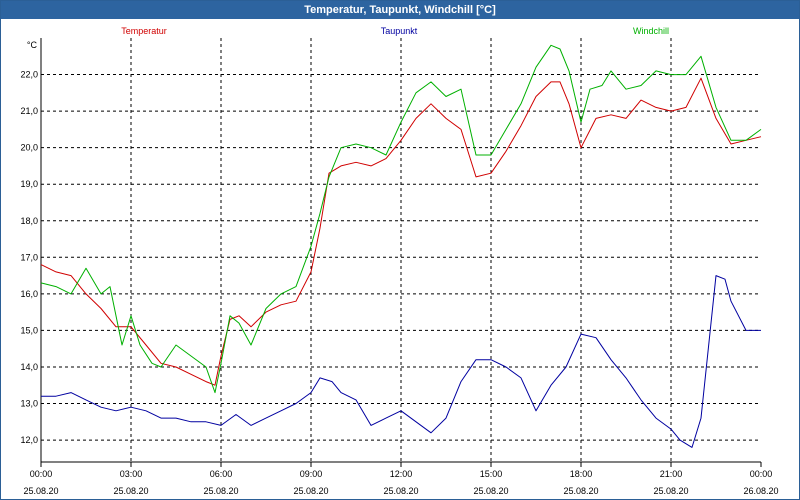 The width and height of the screenshot is (800, 500). Describe the element at coordinates (581, 474) in the screenshot. I see `x-tick-time: 18:00` at that location.